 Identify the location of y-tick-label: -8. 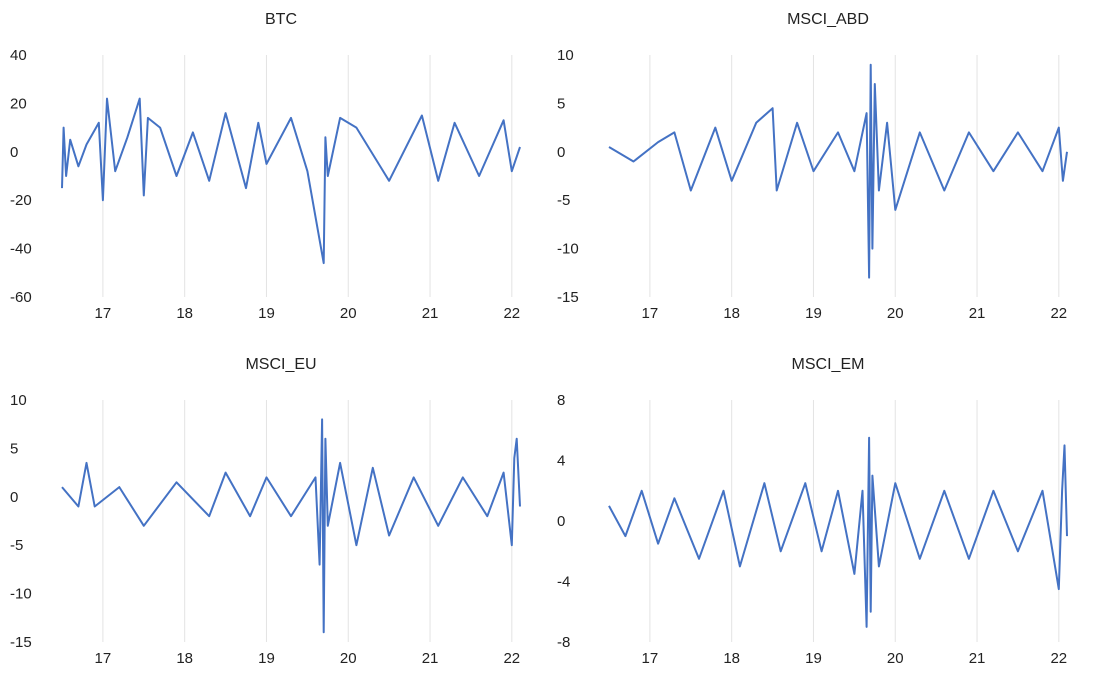
(563, 642).